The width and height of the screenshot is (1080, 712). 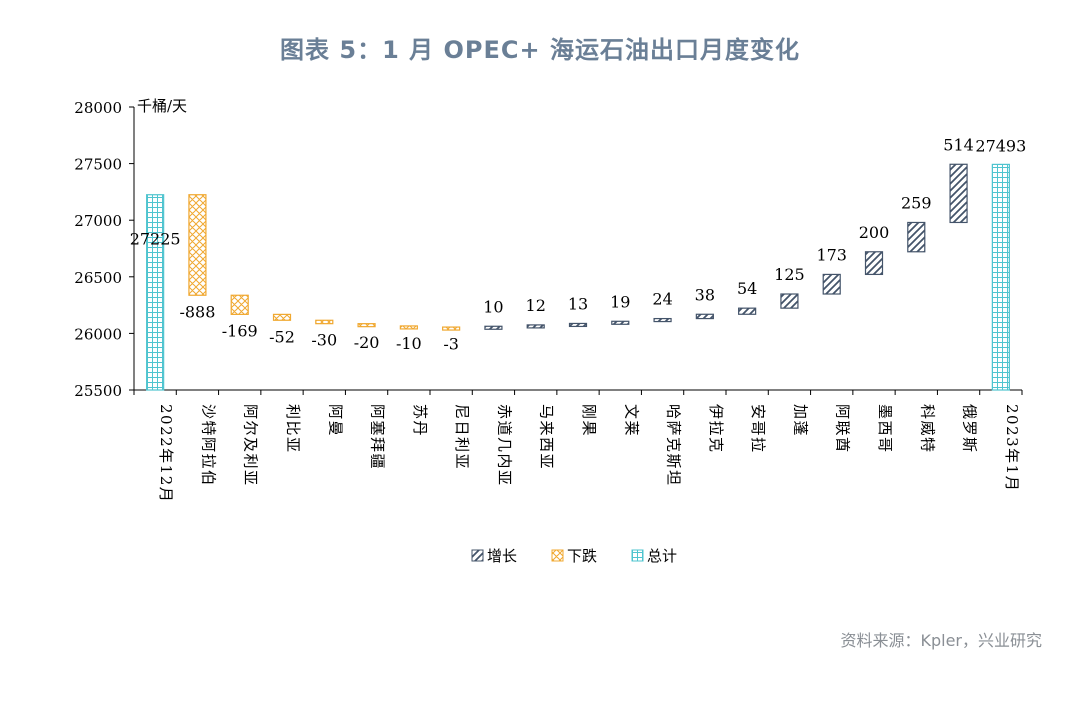 What do you see at coordinates (970, 429) in the screenshot?
I see `category-label: 俄罗斯` at bounding box center [970, 429].